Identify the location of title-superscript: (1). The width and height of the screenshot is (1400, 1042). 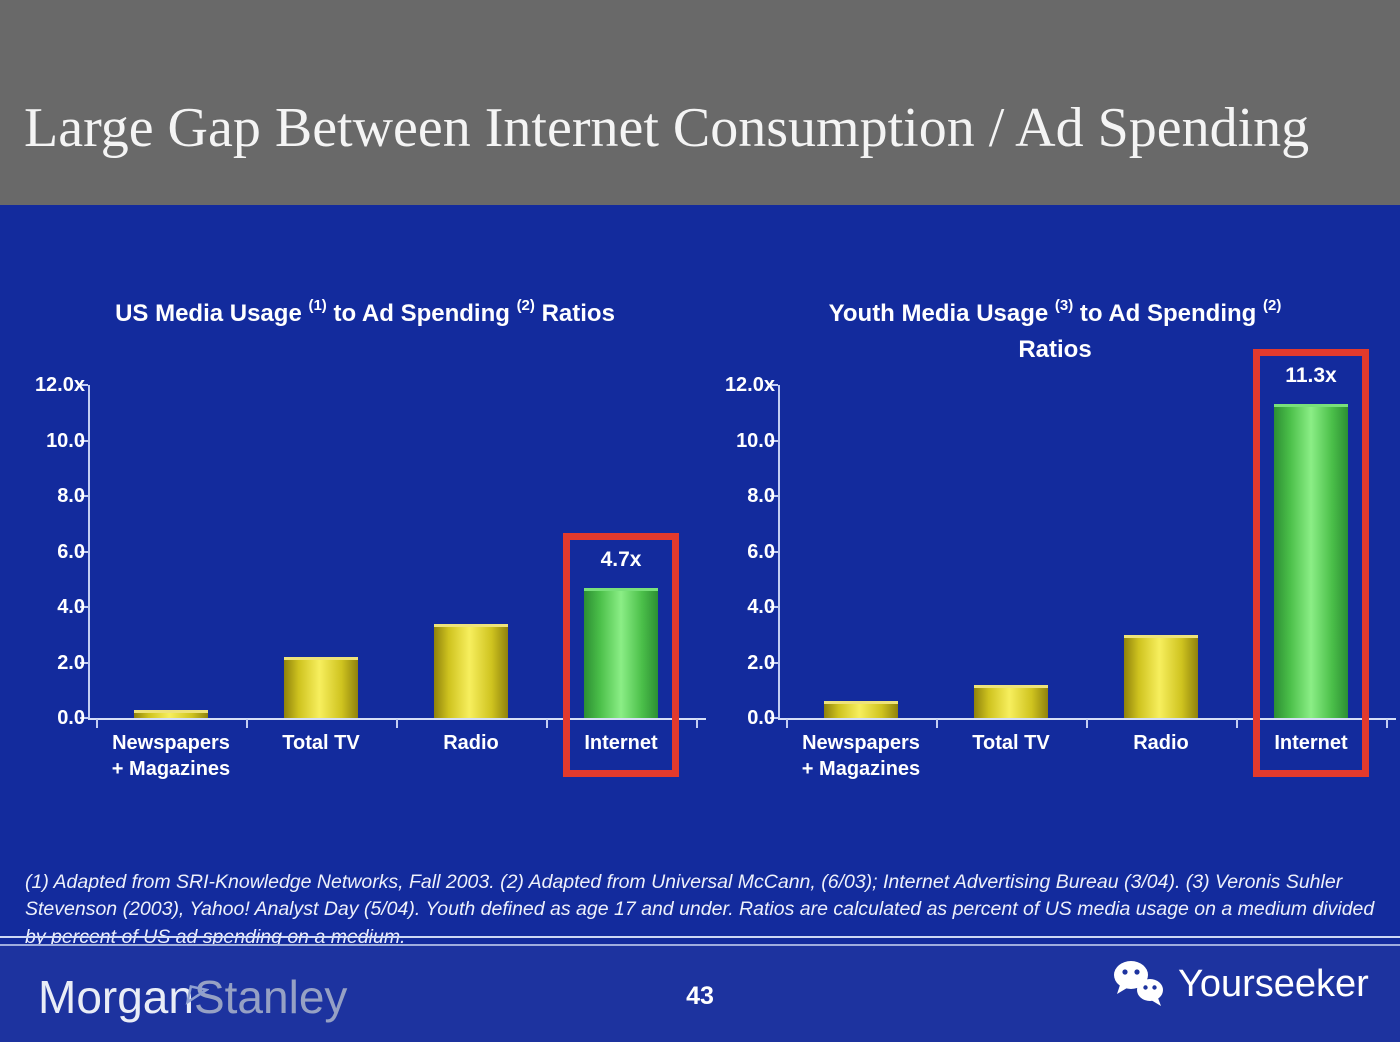
(317, 305).